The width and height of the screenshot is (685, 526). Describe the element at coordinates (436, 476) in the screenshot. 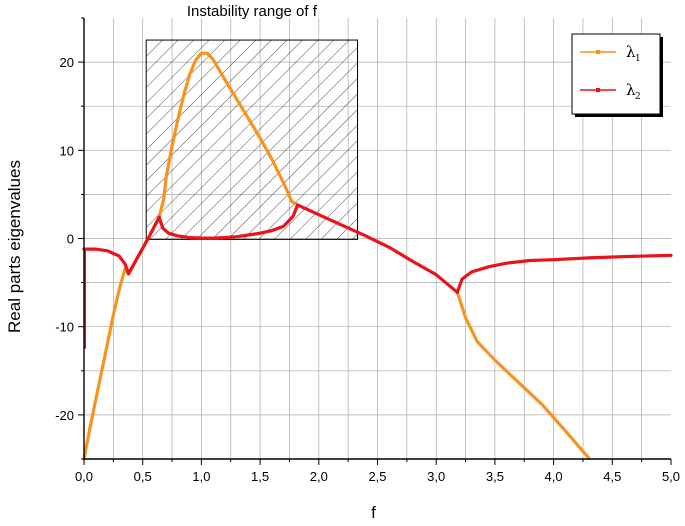

I see `x-tick-label: 3,0` at that location.